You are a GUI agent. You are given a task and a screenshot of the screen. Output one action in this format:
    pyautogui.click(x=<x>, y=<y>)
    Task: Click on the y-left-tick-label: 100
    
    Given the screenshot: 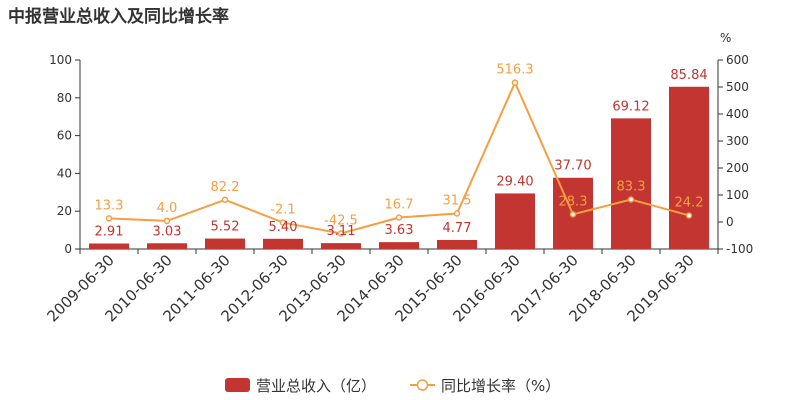 What is the action you would take?
    pyautogui.click(x=60, y=60)
    